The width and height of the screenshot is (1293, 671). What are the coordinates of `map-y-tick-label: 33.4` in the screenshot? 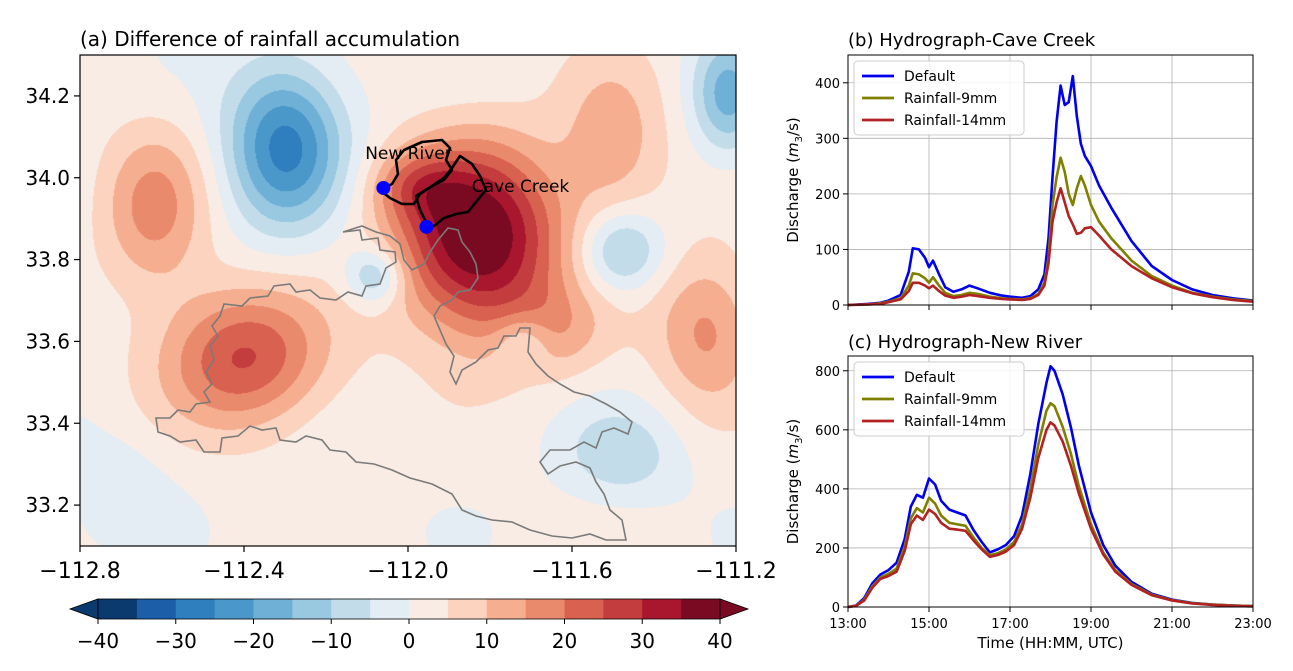 It's located at (47, 423).